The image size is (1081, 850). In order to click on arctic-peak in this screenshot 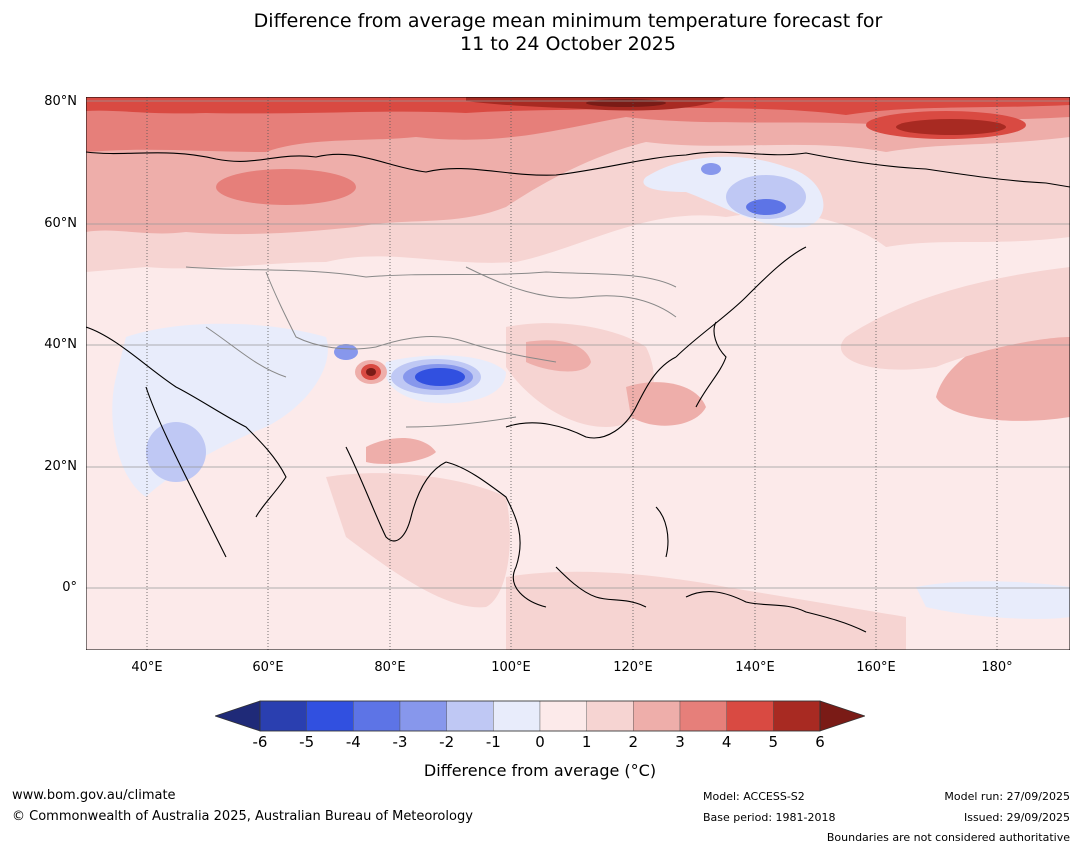, I will do `click(626, 103)`.